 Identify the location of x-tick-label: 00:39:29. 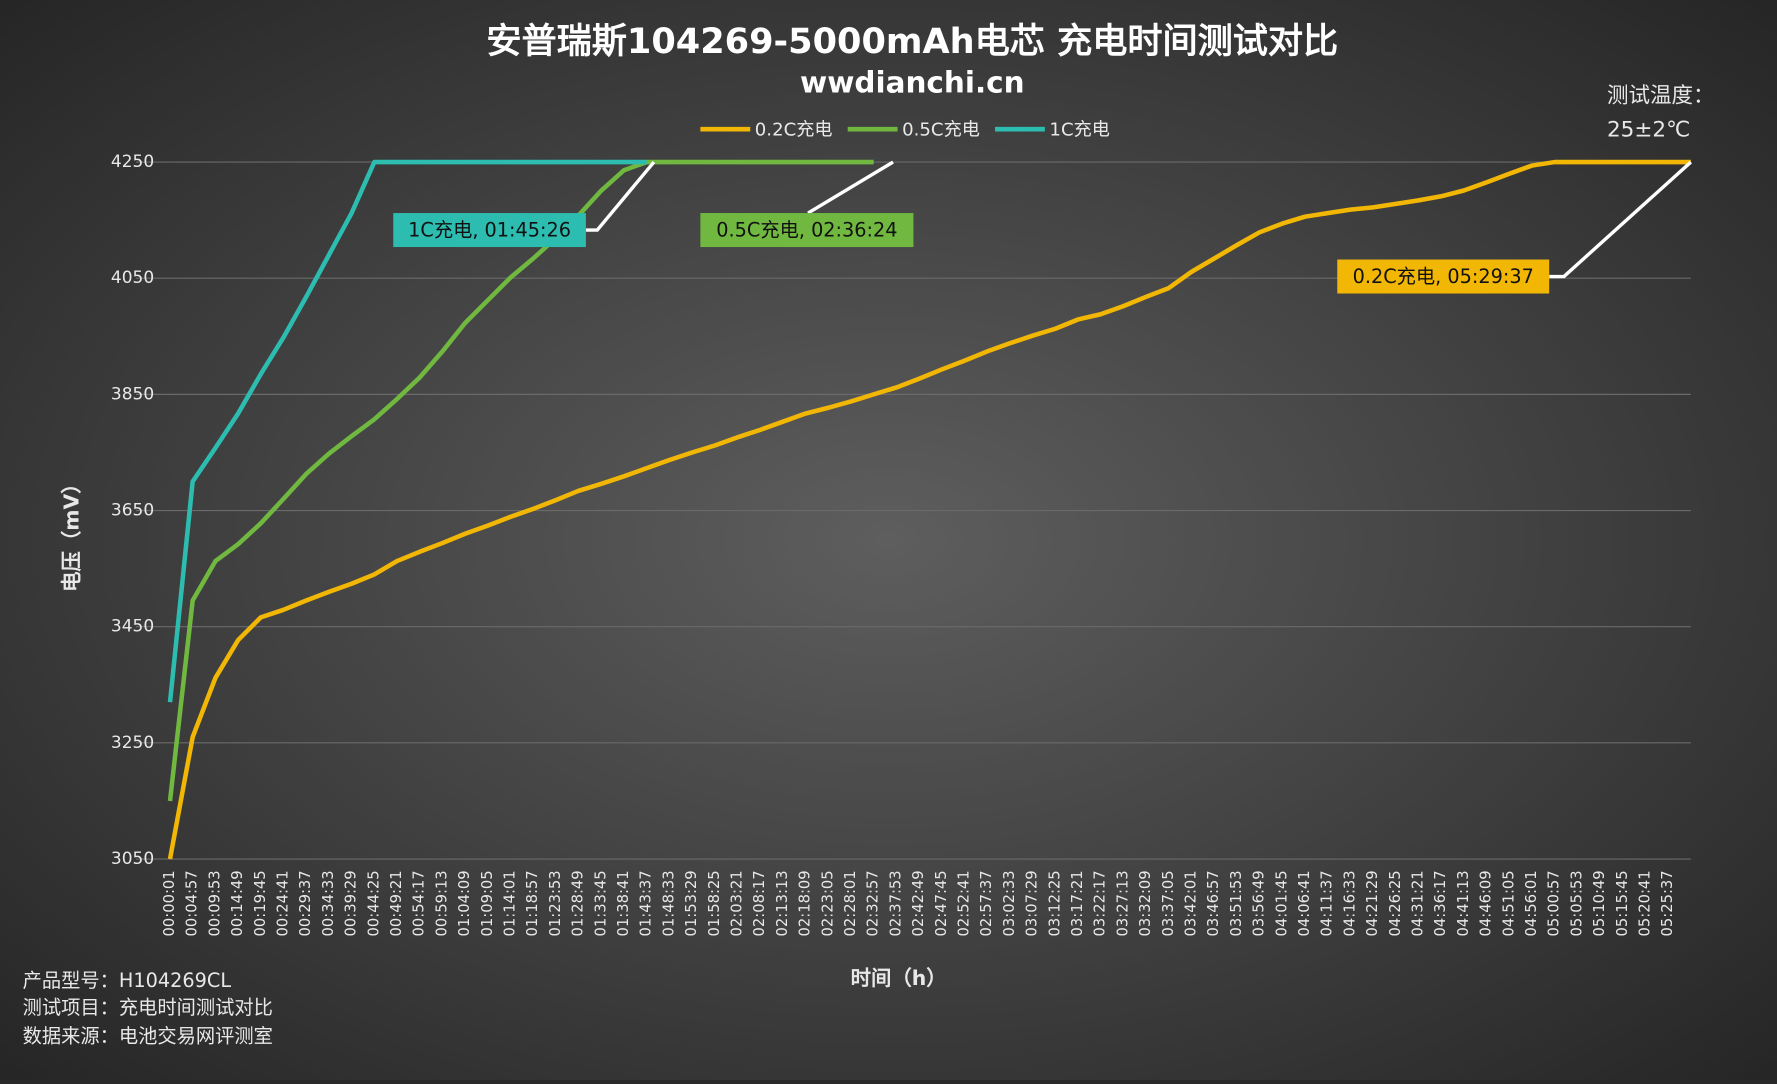
(351, 903).